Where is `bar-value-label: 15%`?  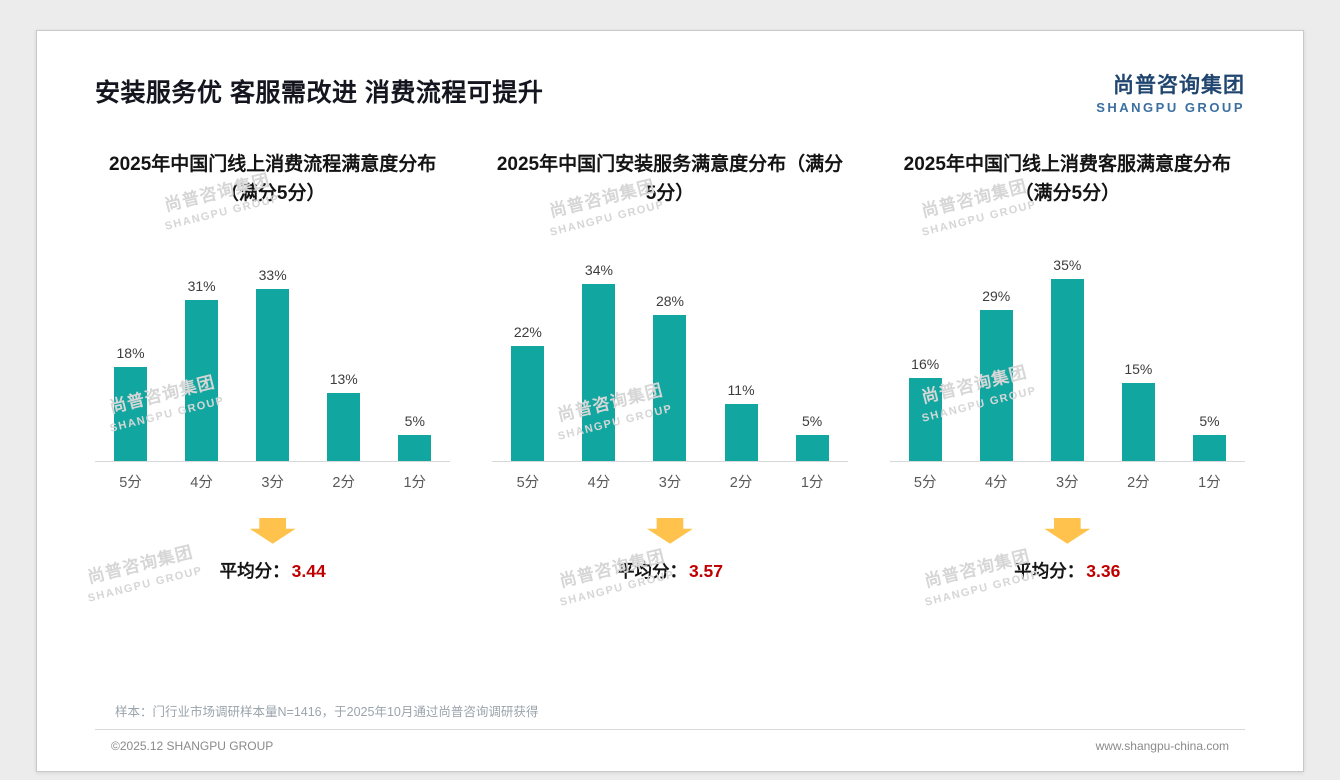 bar-value-label: 15% is located at coordinates (1138, 368).